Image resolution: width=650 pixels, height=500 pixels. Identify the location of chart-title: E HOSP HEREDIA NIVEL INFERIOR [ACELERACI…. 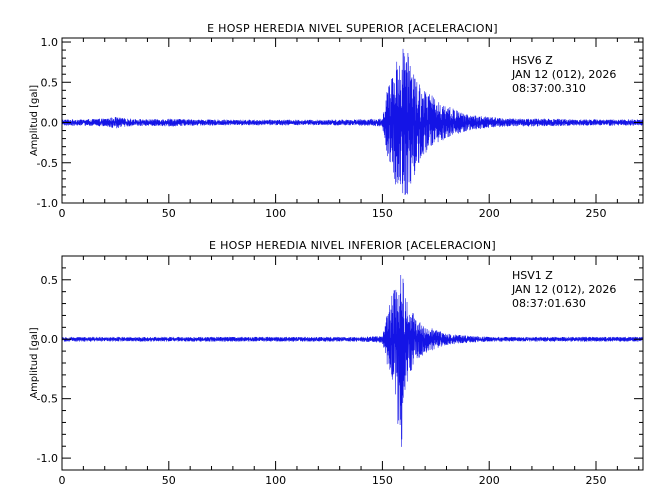
(352, 245).